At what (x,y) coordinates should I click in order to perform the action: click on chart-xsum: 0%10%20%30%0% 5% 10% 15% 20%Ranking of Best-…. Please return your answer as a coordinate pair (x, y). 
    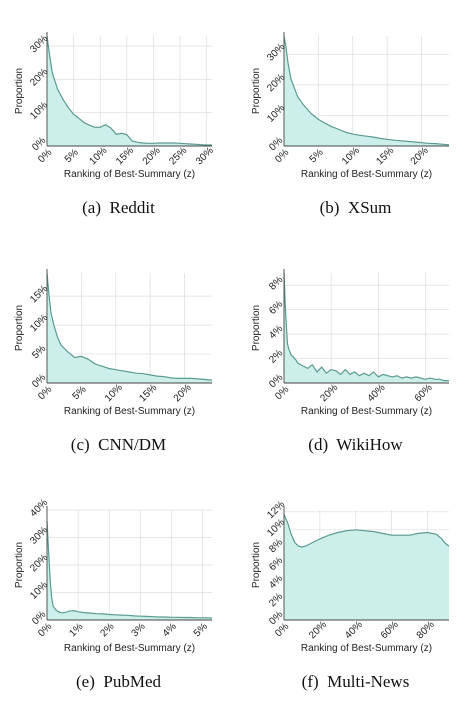
    Looking at the image, I should click on (350, 106).